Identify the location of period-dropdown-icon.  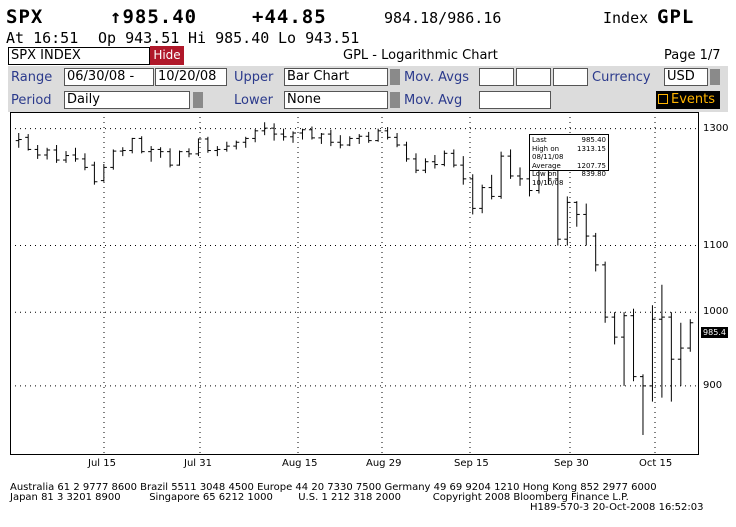
(198, 100).